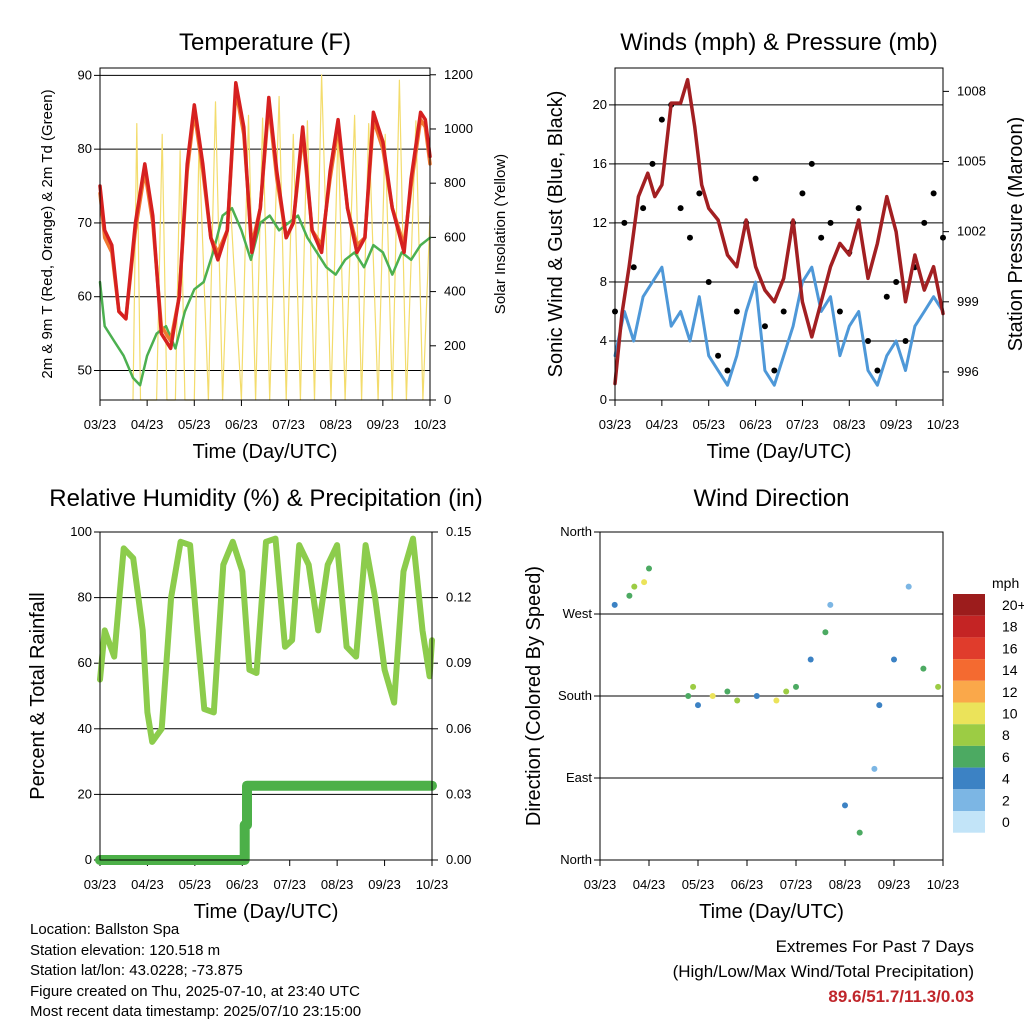  What do you see at coordinates (579, 777) in the screenshot?
I see `y-tick-label: East` at bounding box center [579, 777].